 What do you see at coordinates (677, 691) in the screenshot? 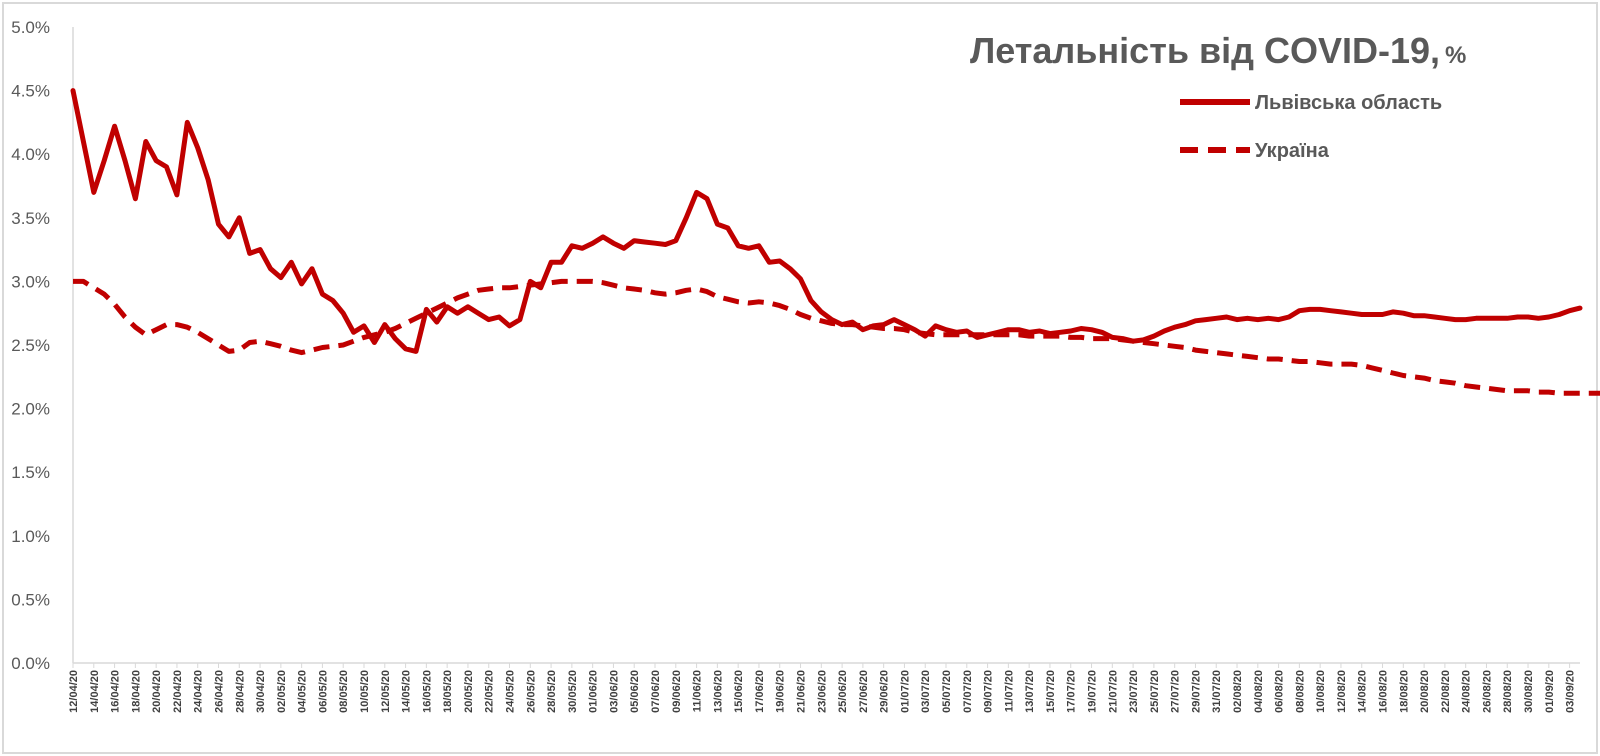
I see `x-tick-label: 09/06/20` at bounding box center [677, 691].